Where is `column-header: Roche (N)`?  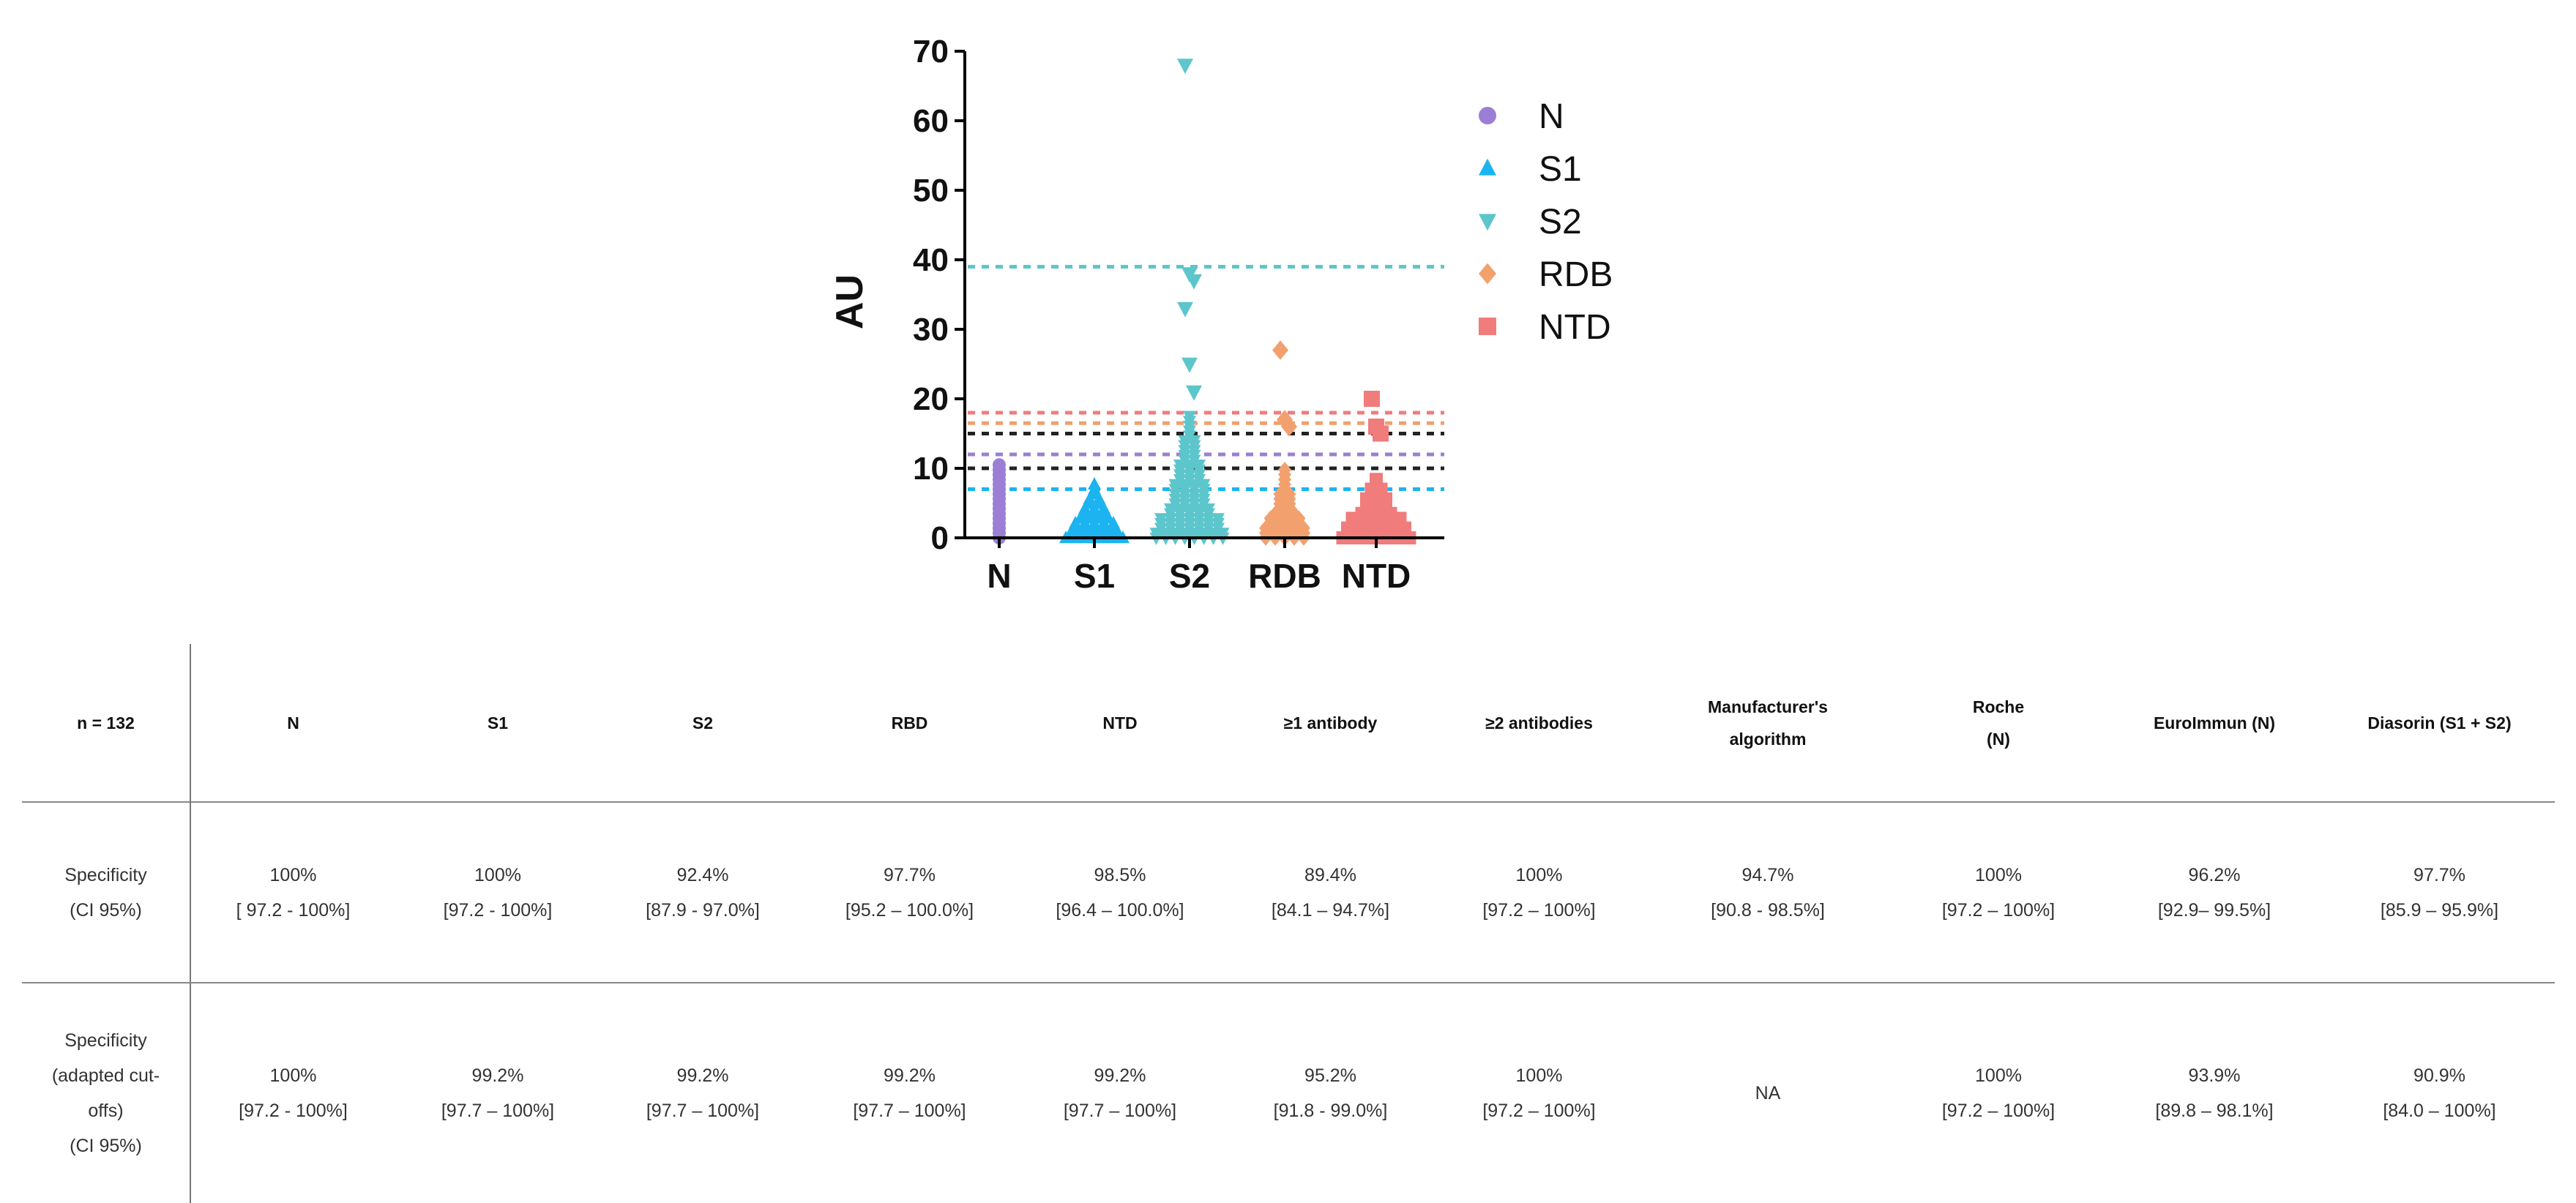 column-header: Roche (N) is located at coordinates (1998, 723).